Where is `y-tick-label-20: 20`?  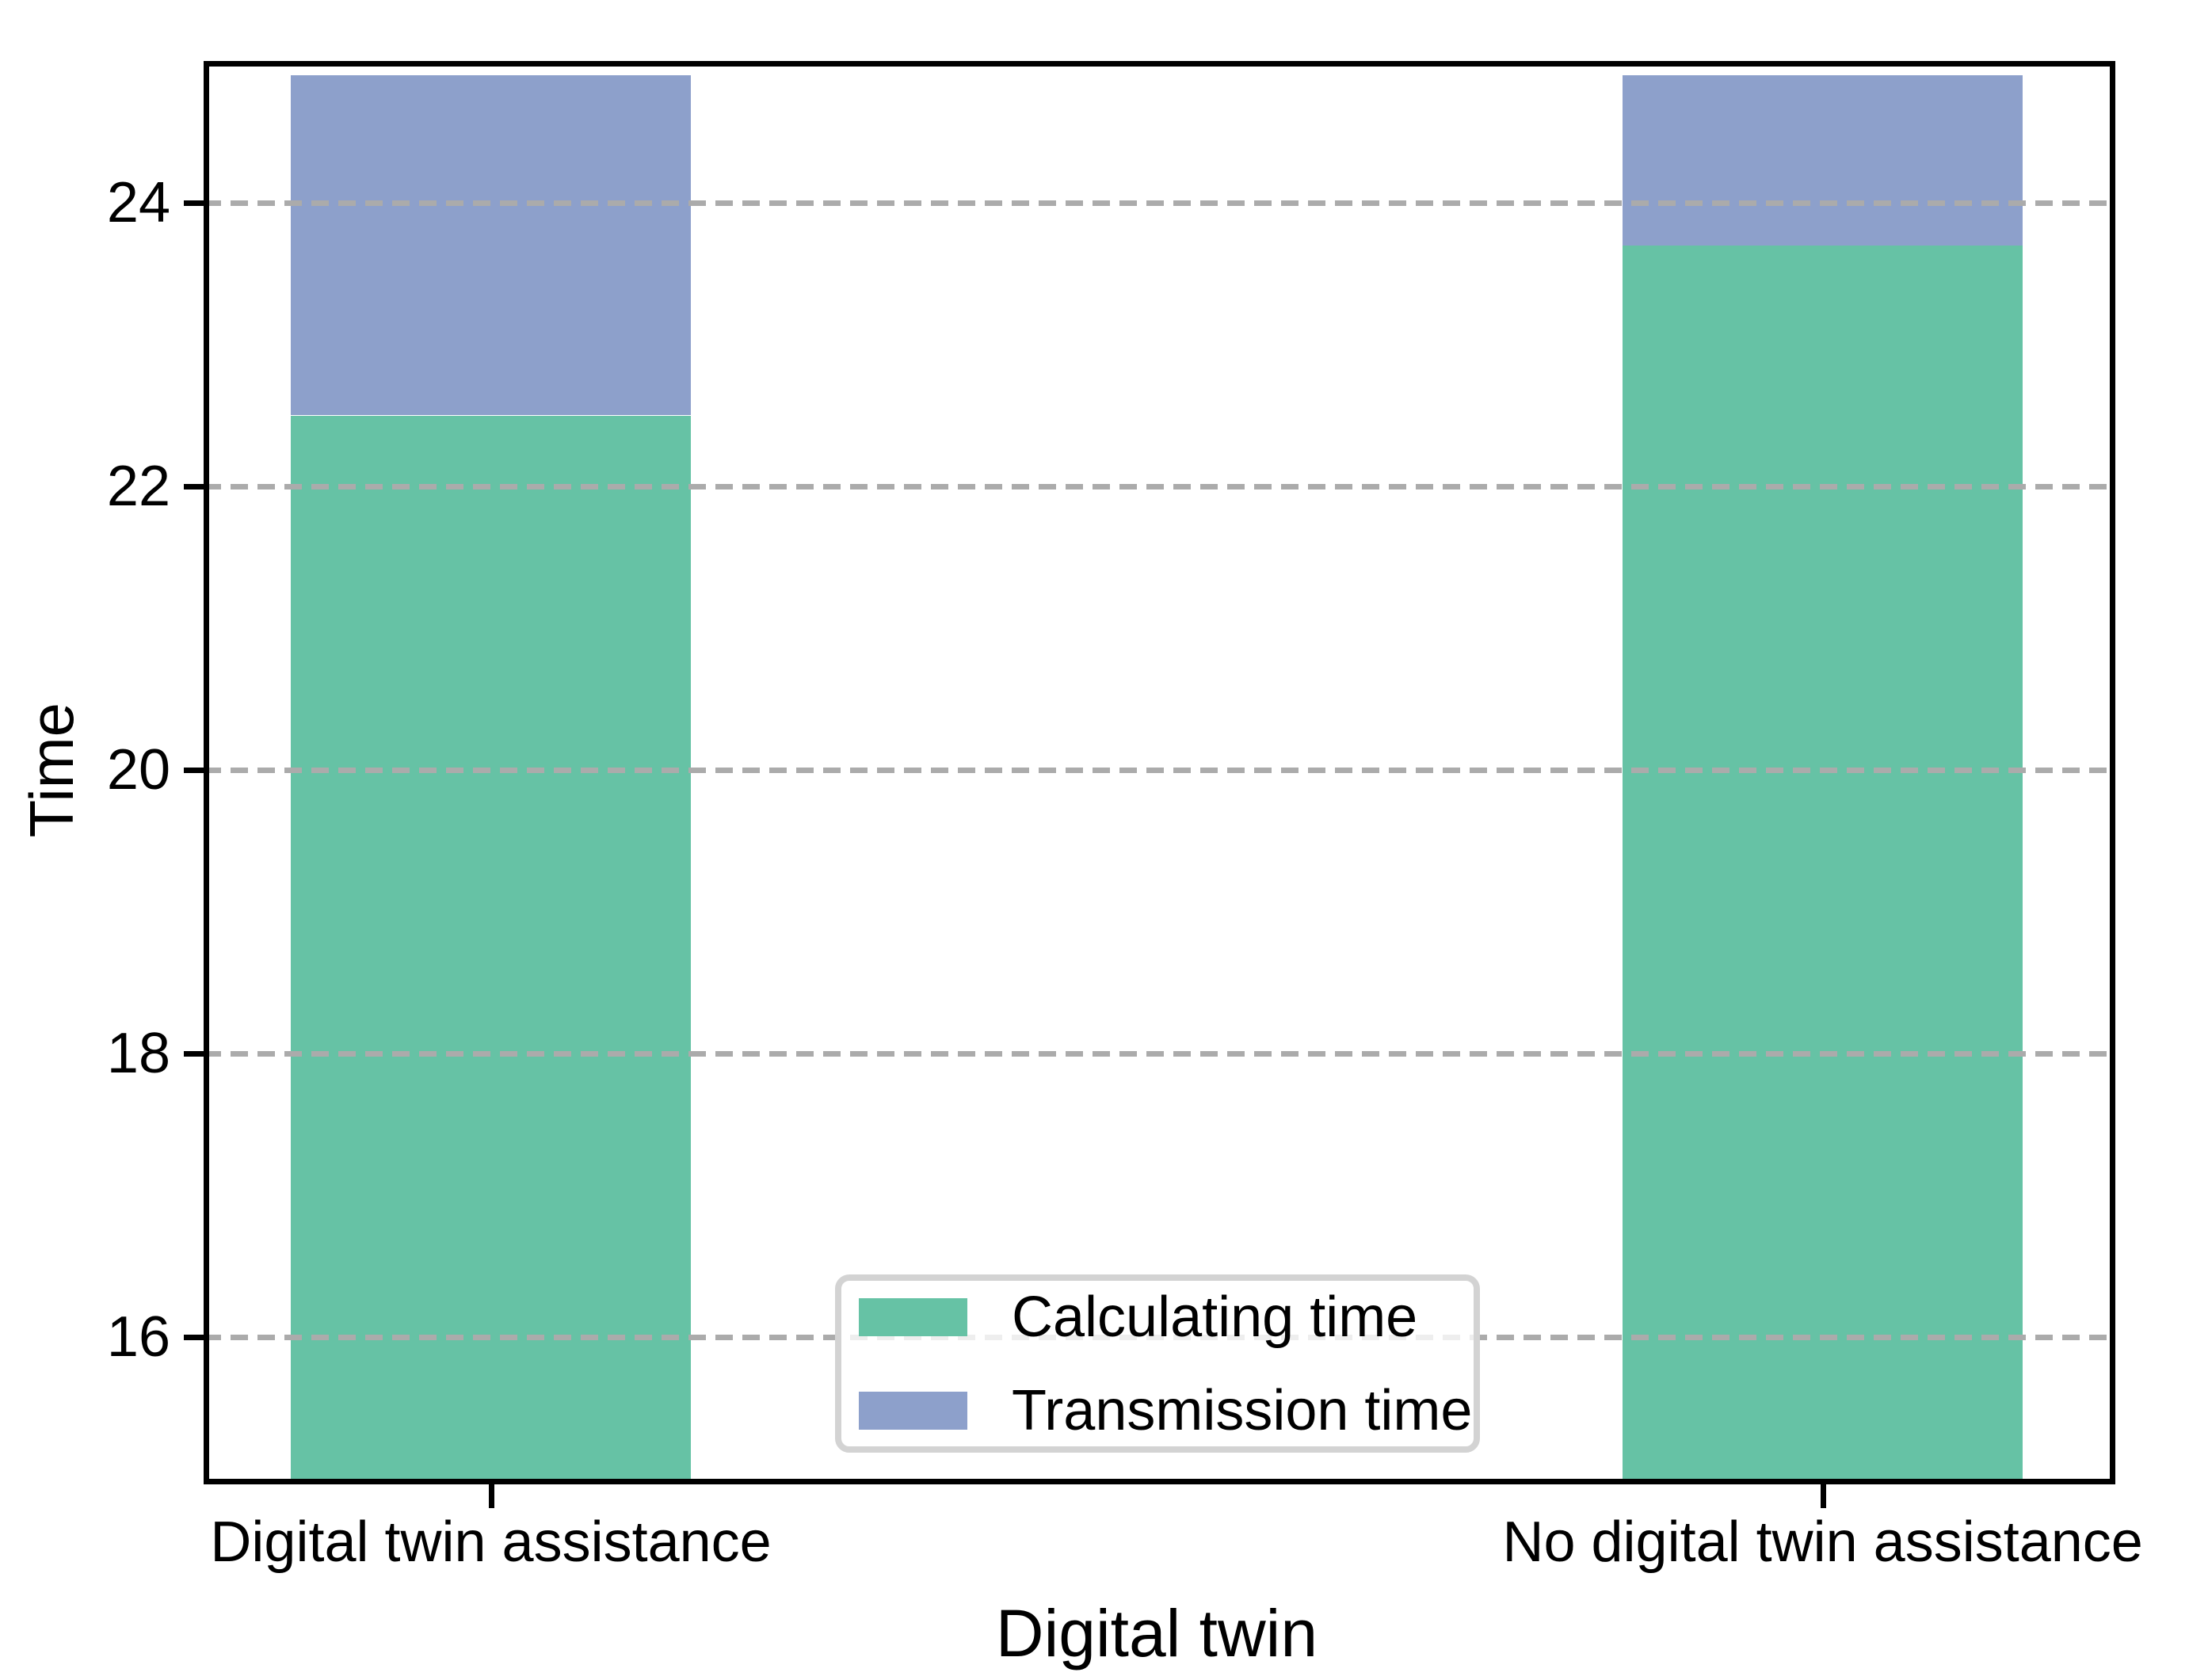
y-tick-label-20: 20 is located at coordinates (138, 770).